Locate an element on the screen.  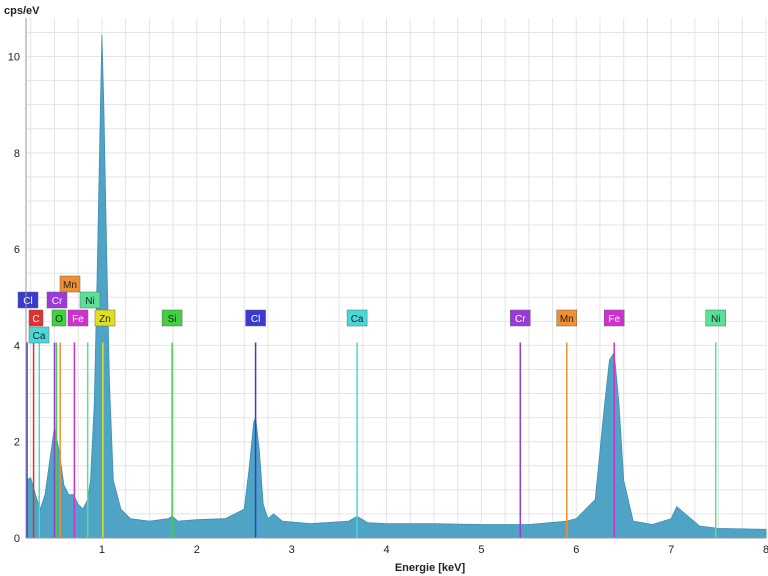
x-tick-label: 4 is located at coordinates (386, 550).